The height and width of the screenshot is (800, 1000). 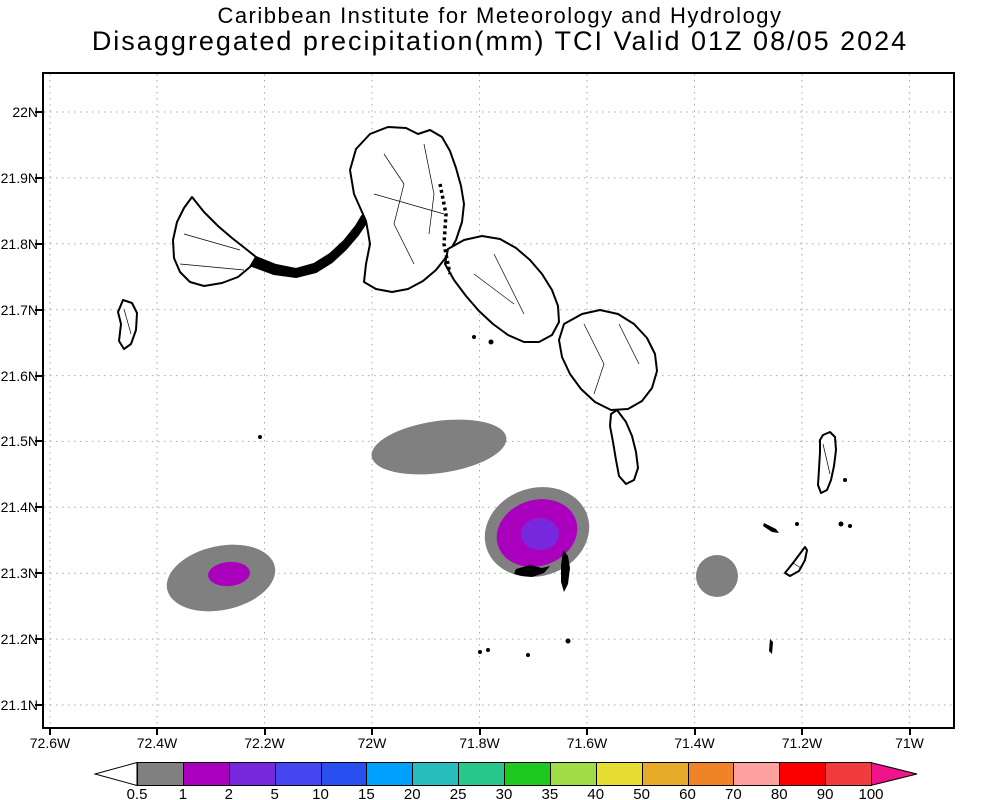 I want to click on lat-label: 21.3N, so click(x=19, y=573).